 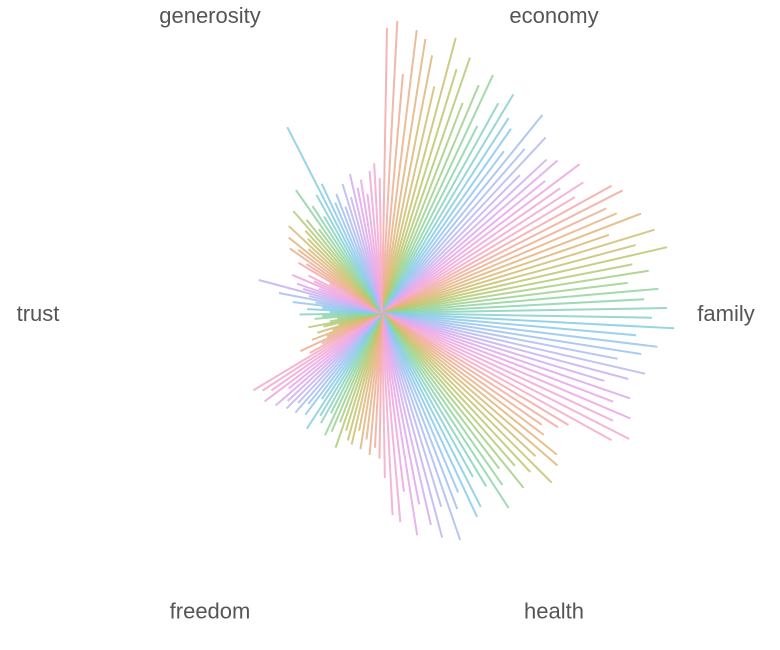 What do you see at coordinates (553, 15) in the screenshot?
I see `axis-label: economy` at bounding box center [553, 15].